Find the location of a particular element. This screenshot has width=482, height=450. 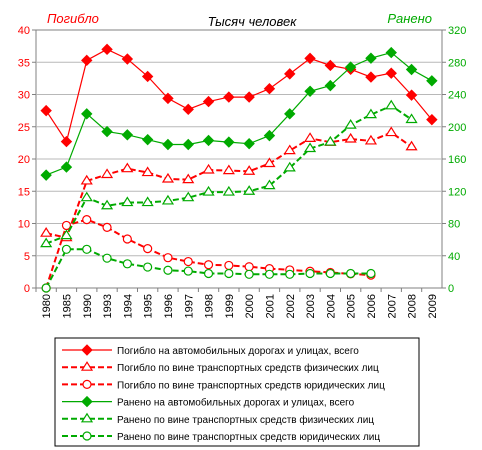

x-tick-label: 1998 is located at coordinates (210, 306).